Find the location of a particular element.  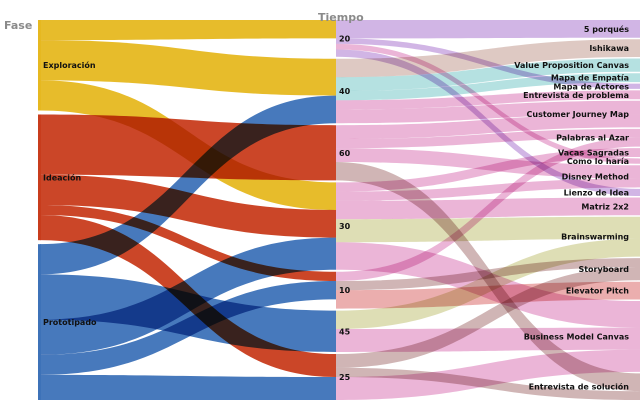

phase-label-exploracion: Exploración is located at coordinates (69, 65).